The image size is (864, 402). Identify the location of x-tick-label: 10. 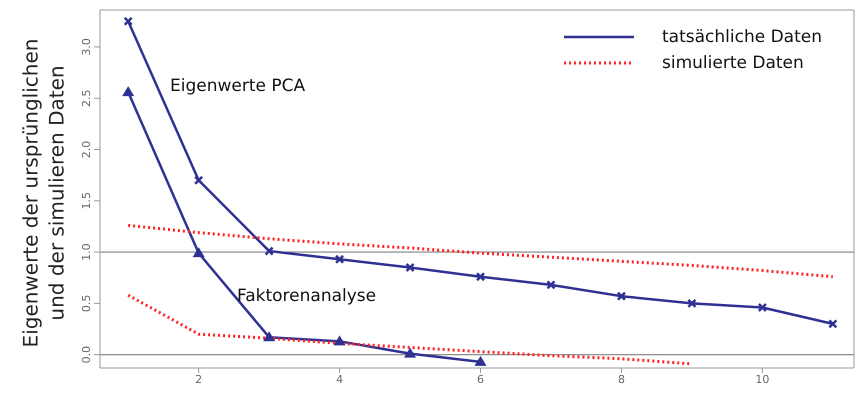
(762, 379).